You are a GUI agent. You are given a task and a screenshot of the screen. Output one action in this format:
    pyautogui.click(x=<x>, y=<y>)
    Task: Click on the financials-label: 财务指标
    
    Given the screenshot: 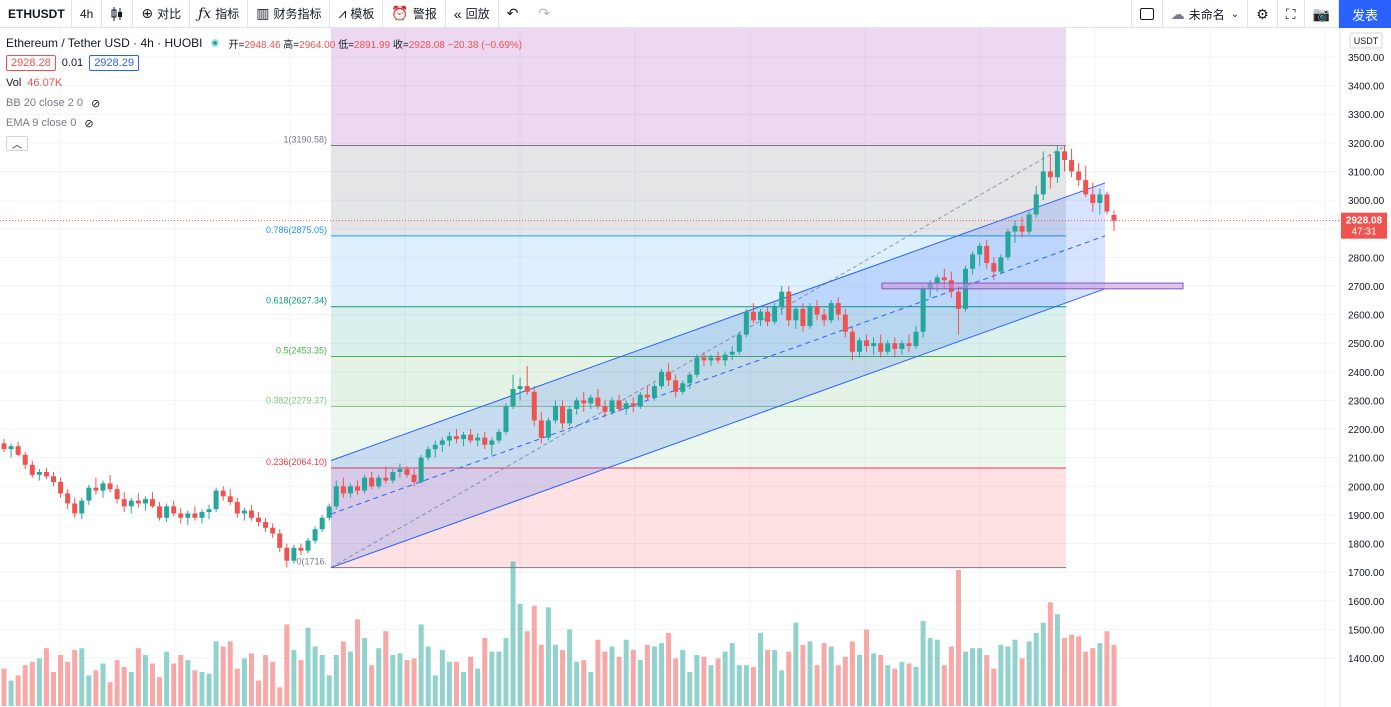 What is the action you would take?
    pyautogui.click(x=297, y=14)
    